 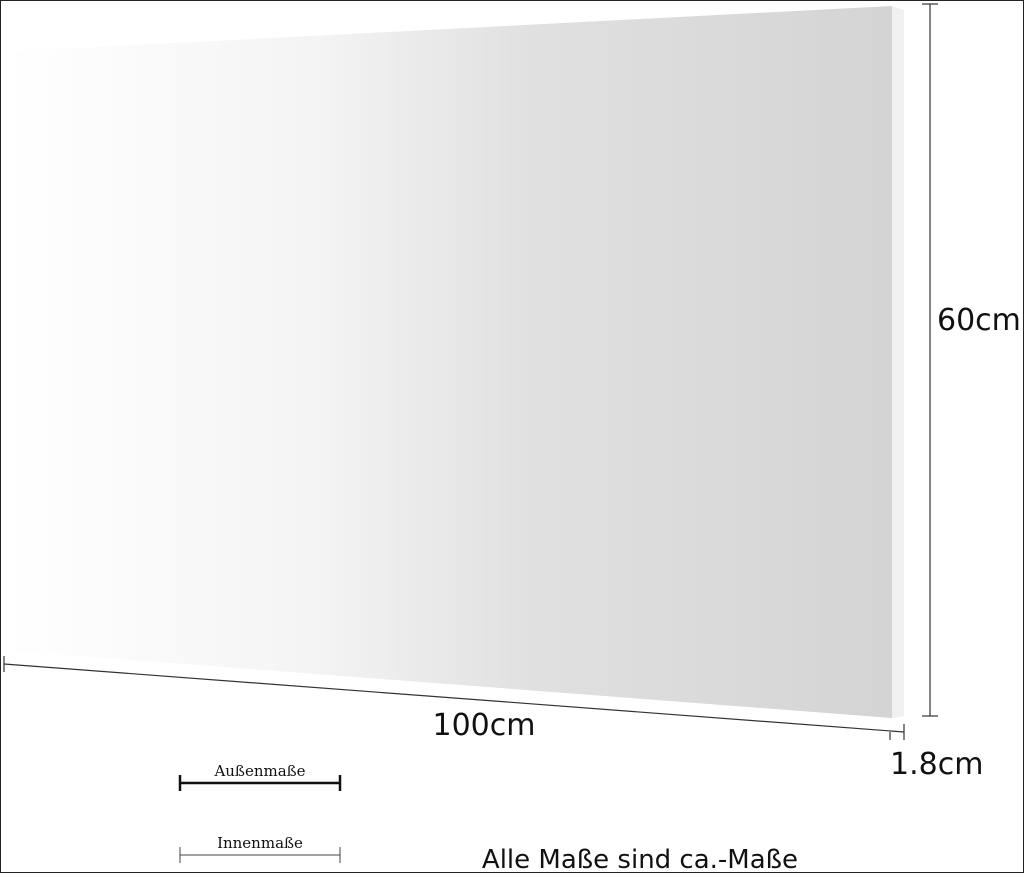 What do you see at coordinates (936, 764) in the screenshot?
I see `depth-label: 1.8cm` at bounding box center [936, 764].